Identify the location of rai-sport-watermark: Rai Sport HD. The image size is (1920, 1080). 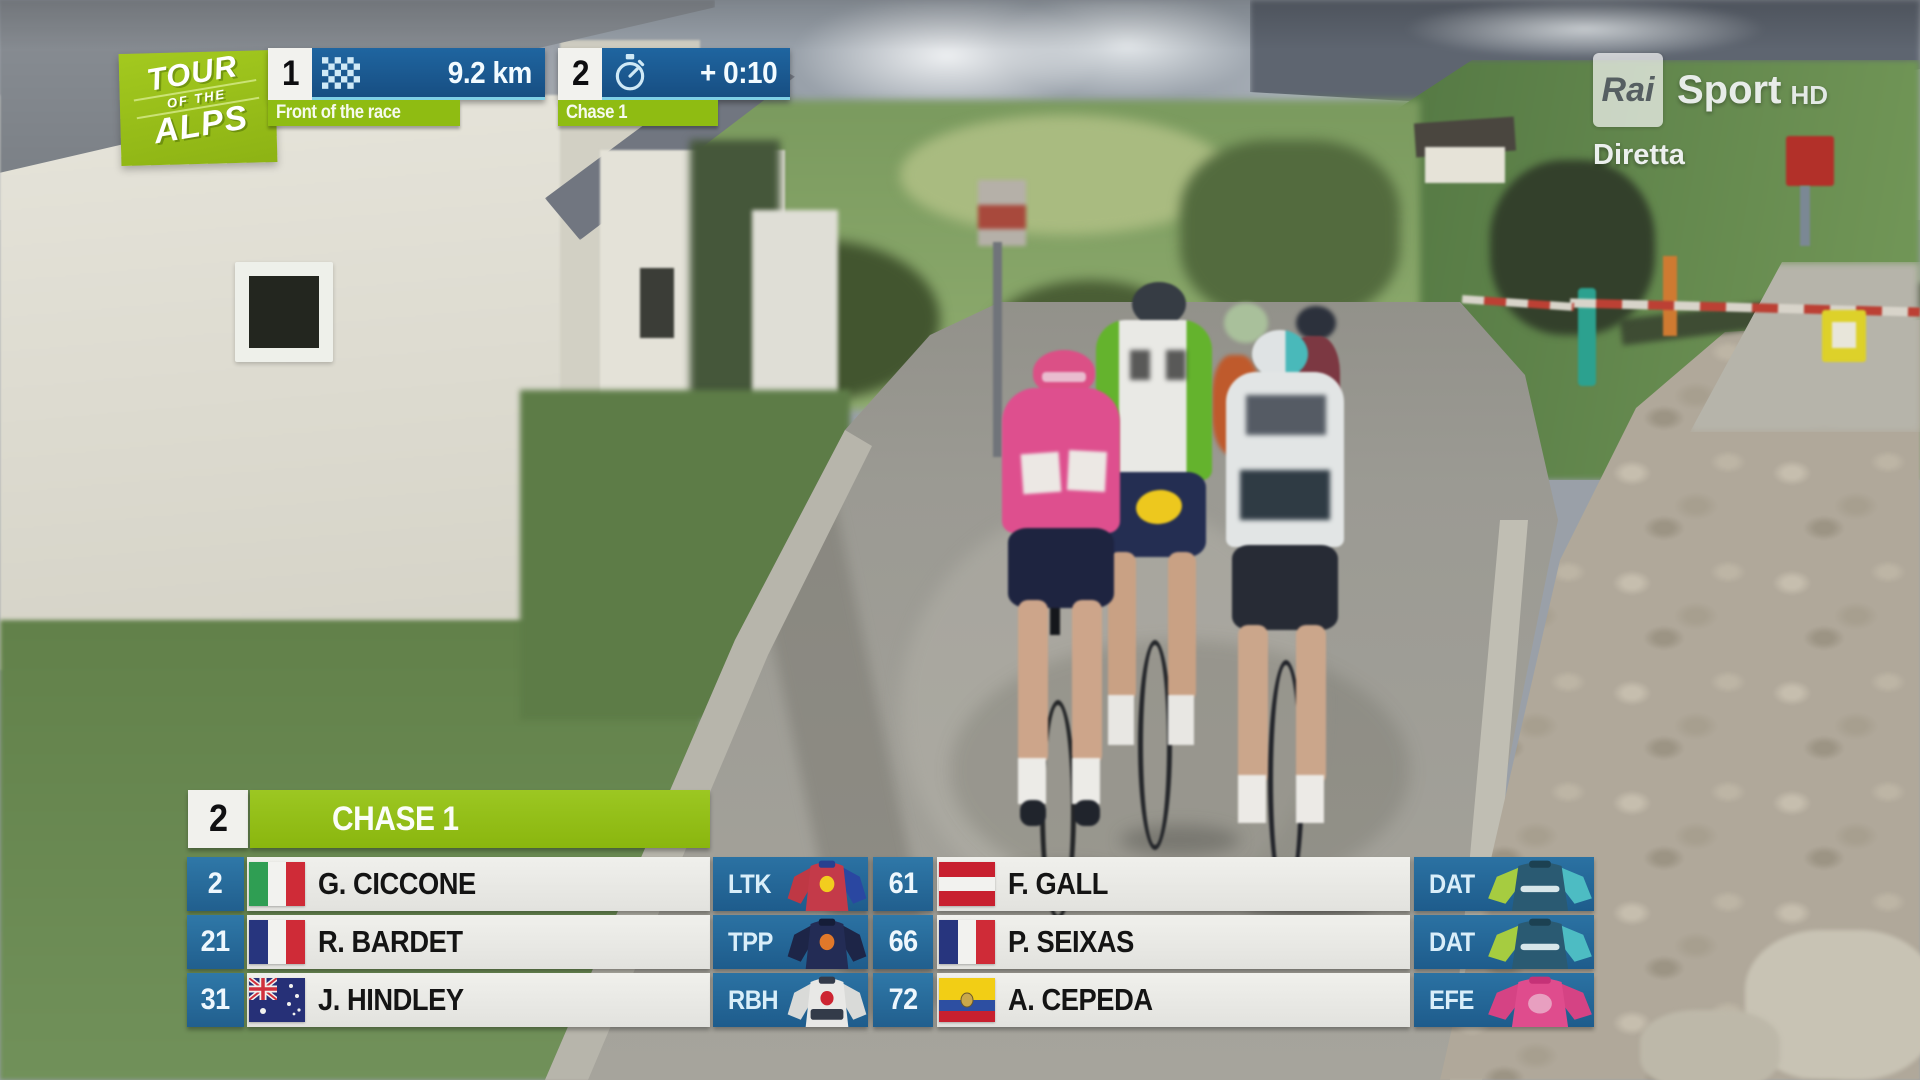
(1710, 90).